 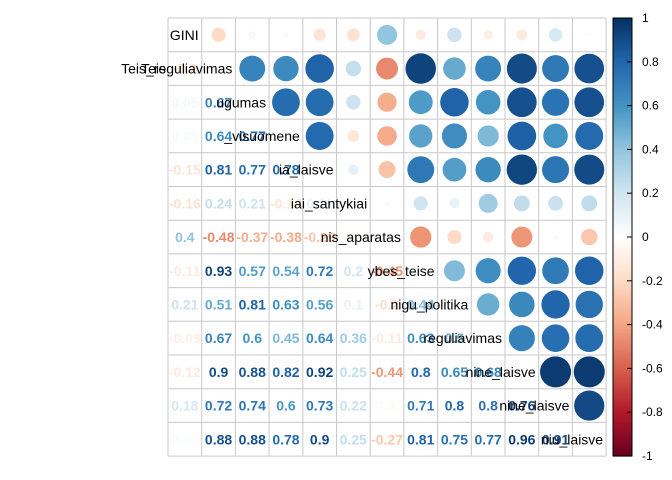 I want to click on color-legend: 1 0.8 0.6 0.4 0.2 0 -0.2 -0.4 -0.6 -0.8 -1, so click(x=637, y=237).